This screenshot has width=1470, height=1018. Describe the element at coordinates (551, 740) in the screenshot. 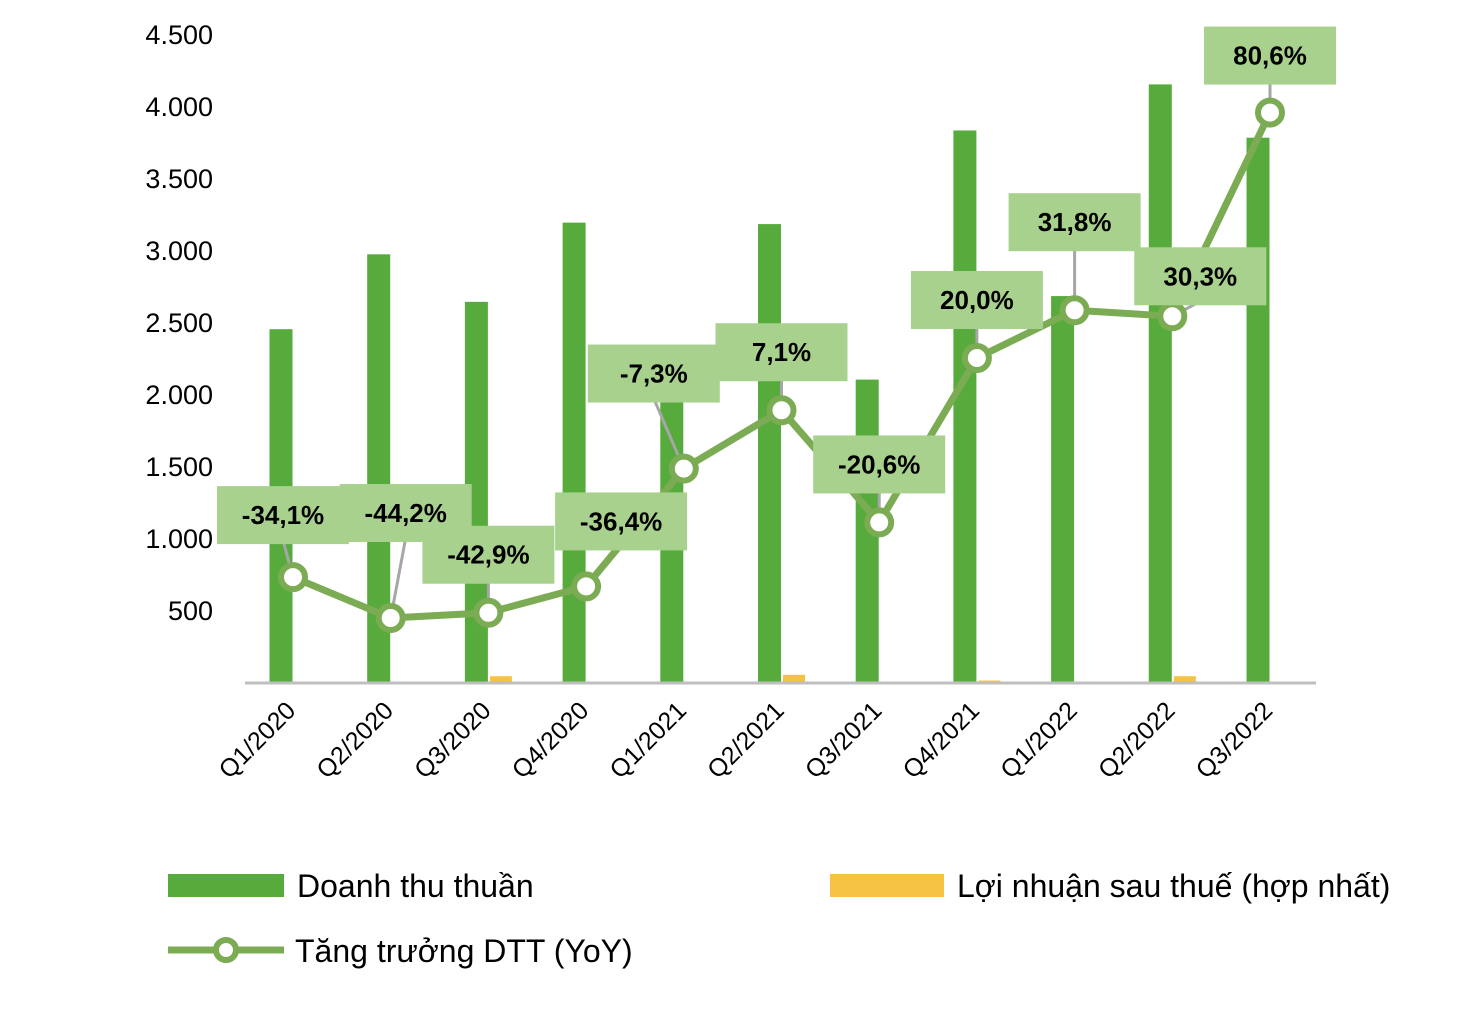

I see `x-tick-label: Q4/2020` at that location.